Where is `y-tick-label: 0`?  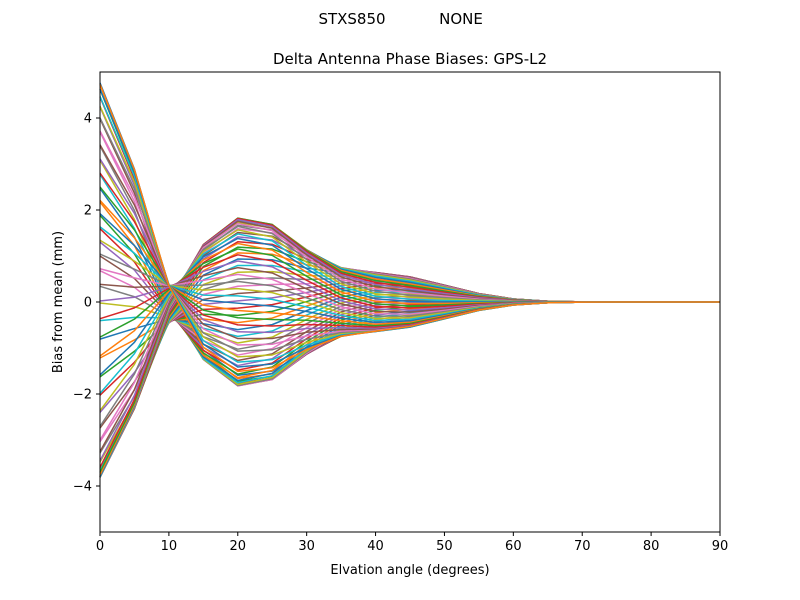
y-tick-label: 0 is located at coordinates (88, 303).